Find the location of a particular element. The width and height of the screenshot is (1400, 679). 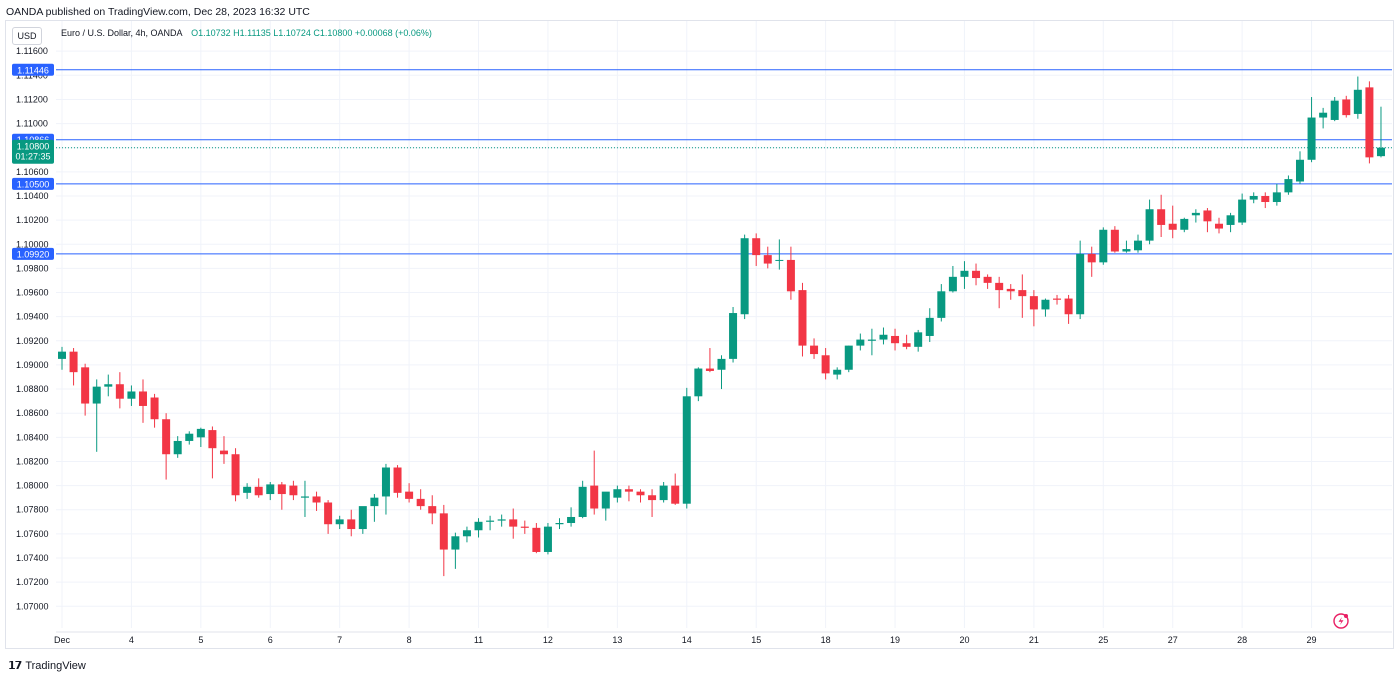

currency-button: USD is located at coordinates (27, 36).